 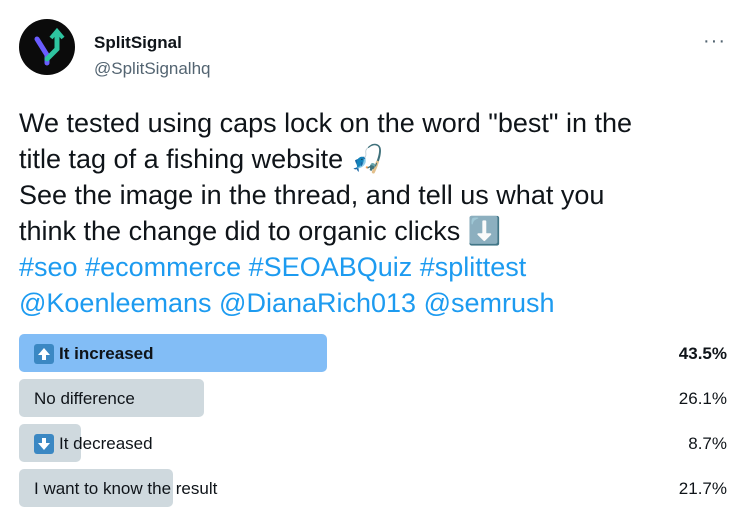 I want to click on poll-option: It increased 43.5%, so click(x=373, y=353).